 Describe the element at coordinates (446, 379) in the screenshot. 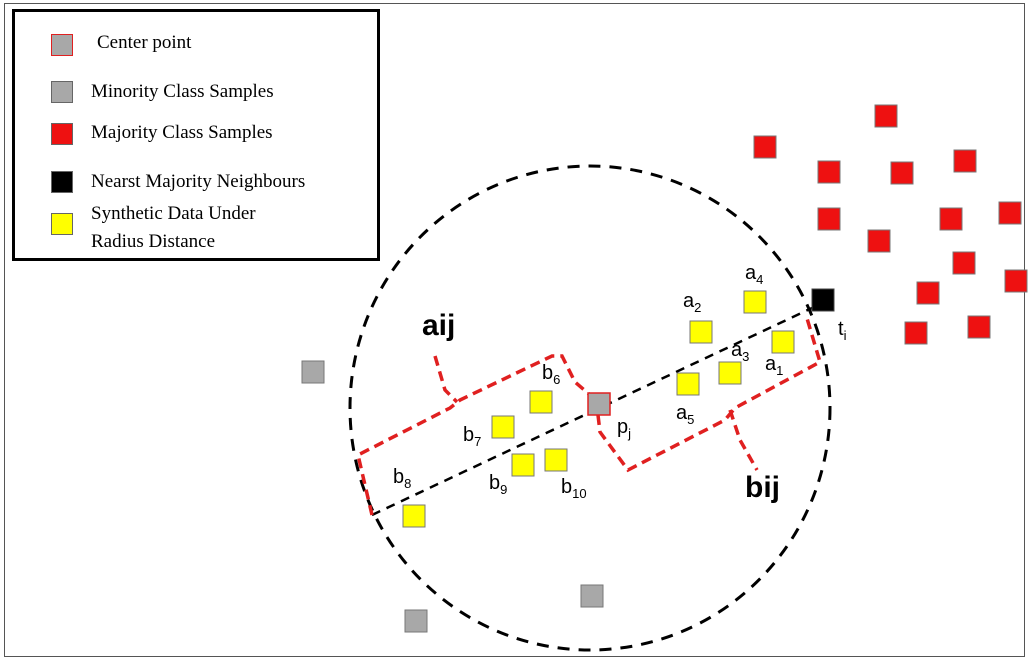

I see `aij-brace` at that location.